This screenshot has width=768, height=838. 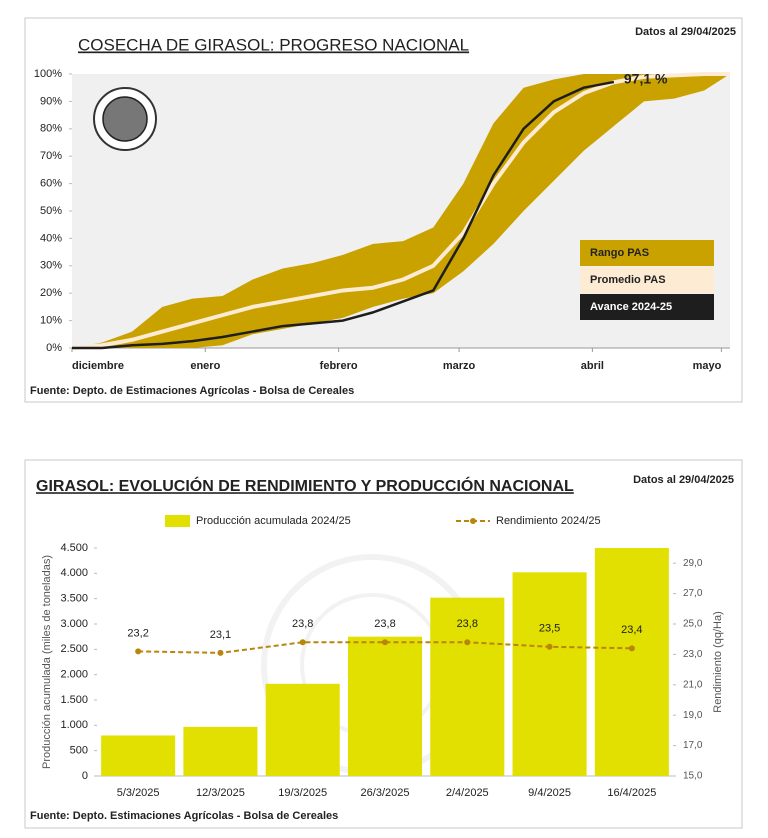 What do you see at coordinates (302, 793) in the screenshot?
I see `x-tick-label: 19/3/2025` at bounding box center [302, 793].